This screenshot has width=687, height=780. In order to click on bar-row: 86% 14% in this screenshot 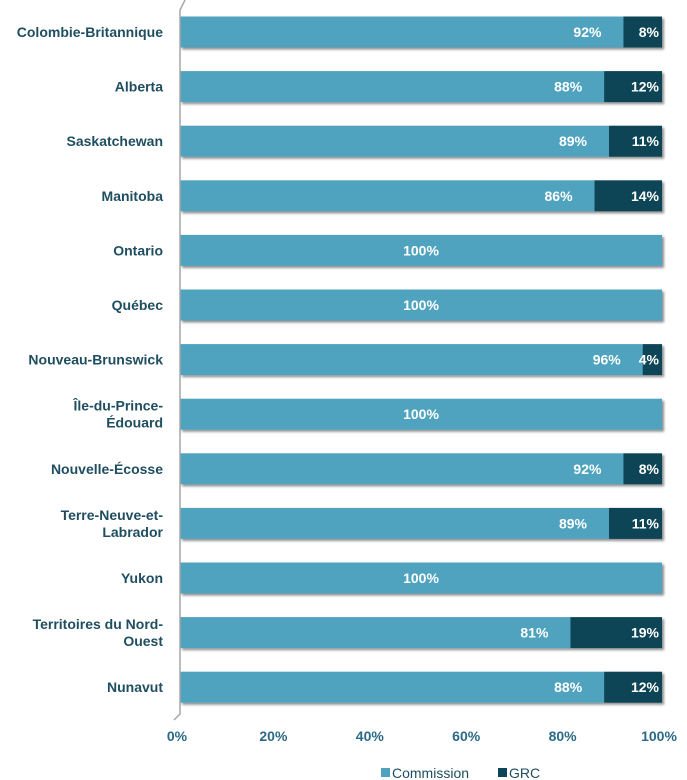, I will do `click(421, 196)`.